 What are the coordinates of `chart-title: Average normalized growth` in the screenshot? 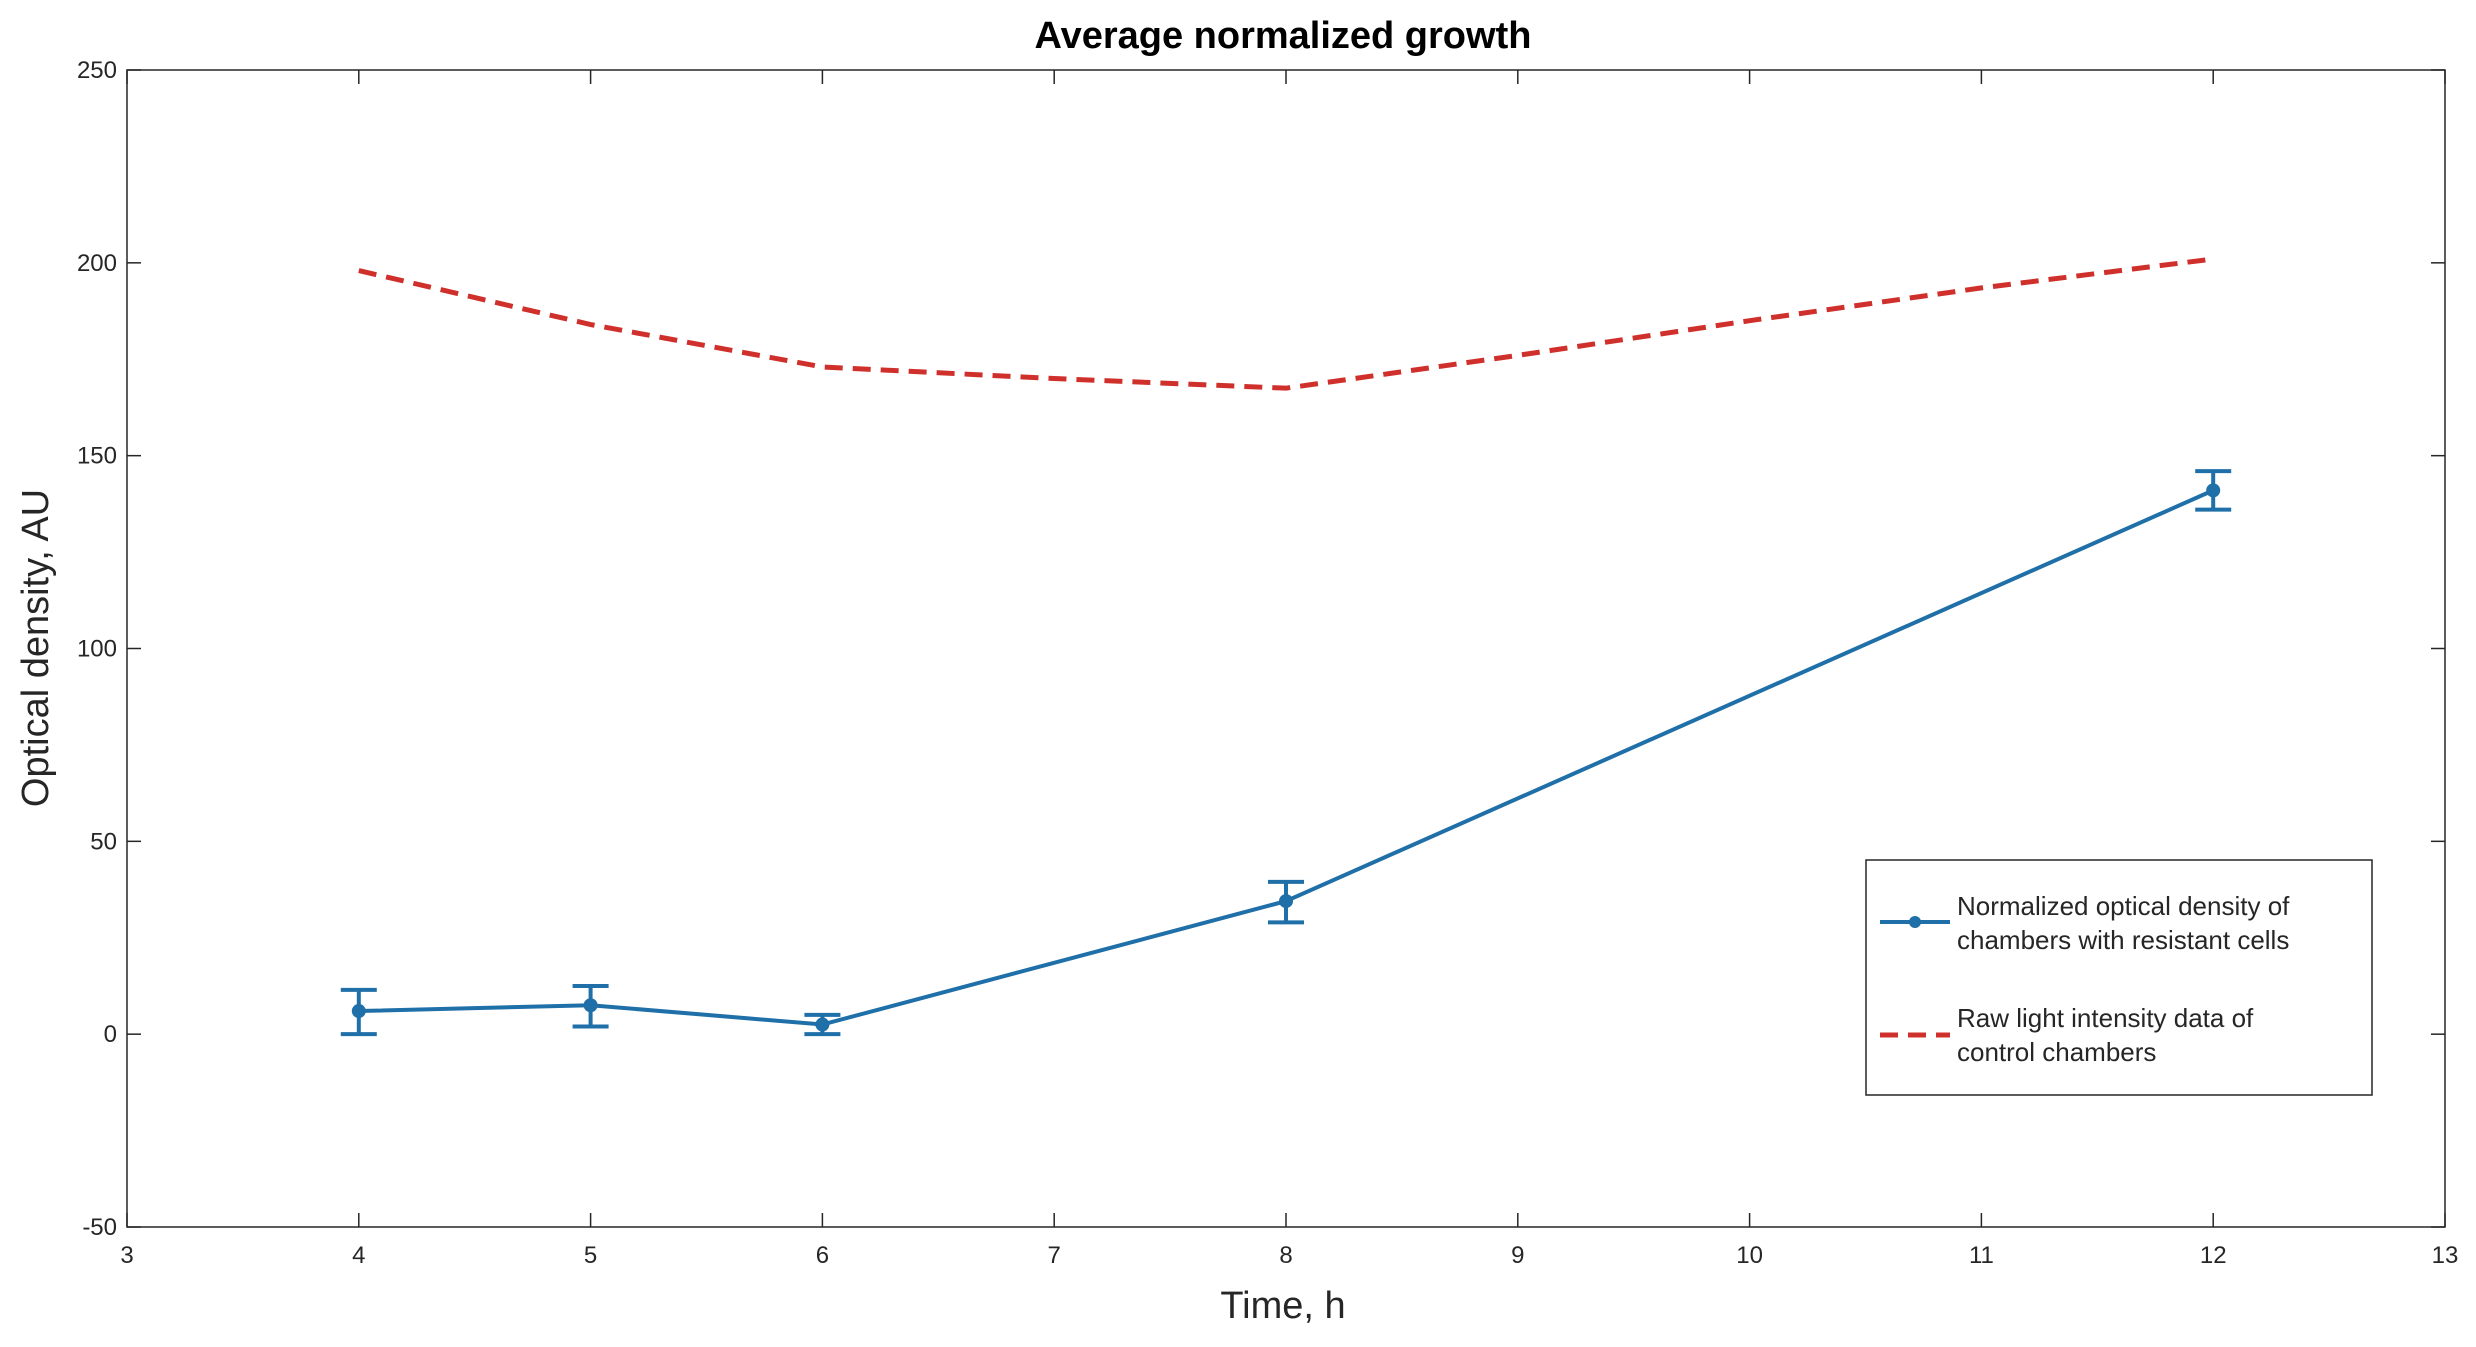 It's located at (1283, 36).